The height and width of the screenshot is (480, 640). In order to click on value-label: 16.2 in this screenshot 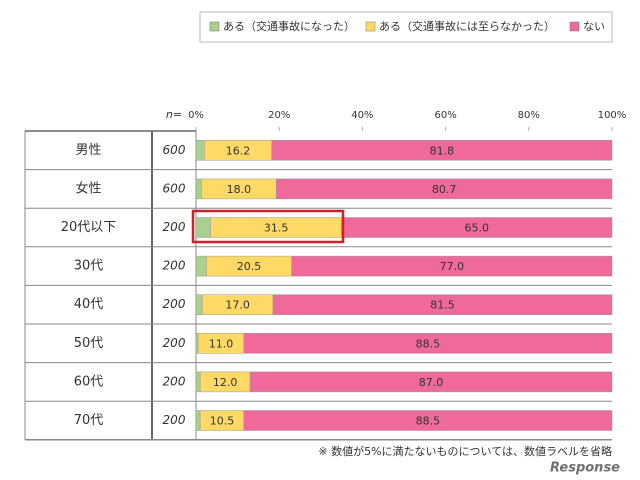, I will do `click(238, 150)`.